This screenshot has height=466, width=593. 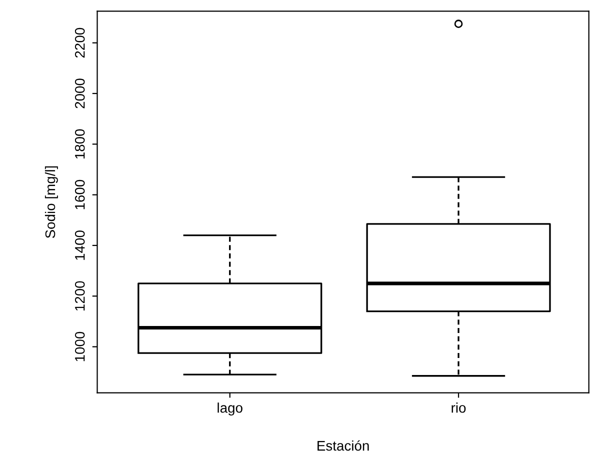 What do you see at coordinates (79, 43) in the screenshot?
I see `y-tick-label: 2200` at bounding box center [79, 43].